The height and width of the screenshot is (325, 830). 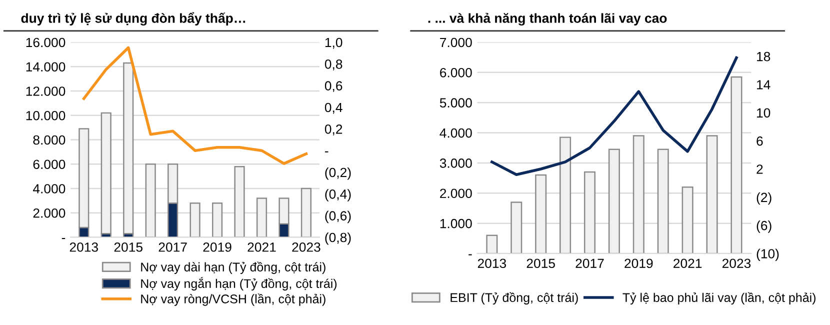 What do you see at coordinates (333, 130) in the screenshot?
I see `y2-tick-label: 0,2` at bounding box center [333, 130].